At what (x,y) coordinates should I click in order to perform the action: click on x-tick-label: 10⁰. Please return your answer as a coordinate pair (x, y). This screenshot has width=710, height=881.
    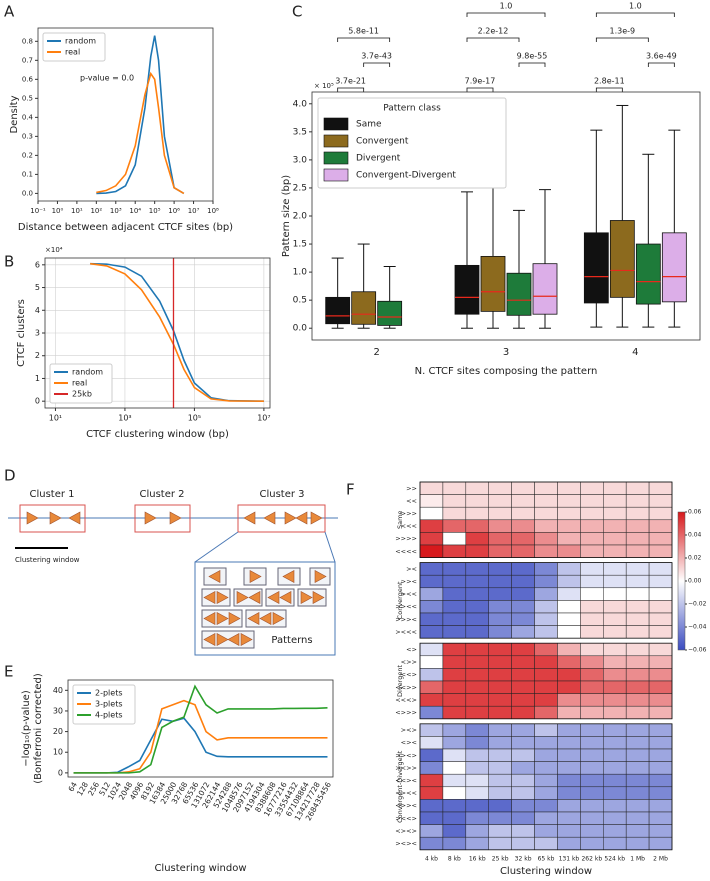
    Looking at the image, I should click on (58, 211).